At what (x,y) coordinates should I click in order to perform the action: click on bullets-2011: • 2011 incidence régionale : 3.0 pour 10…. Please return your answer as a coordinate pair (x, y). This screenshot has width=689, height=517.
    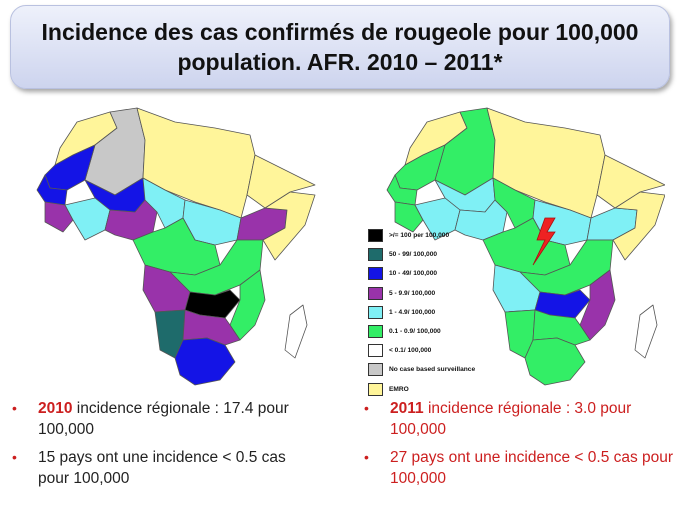
    Looking at the image, I should click on (519, 447).